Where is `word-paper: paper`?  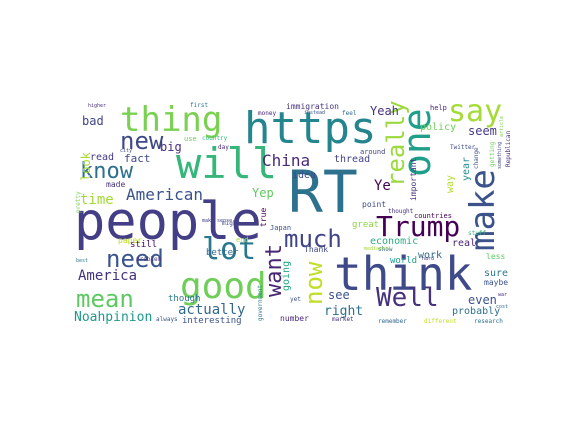
word-paper: paper is located at coordinates (130, 240).